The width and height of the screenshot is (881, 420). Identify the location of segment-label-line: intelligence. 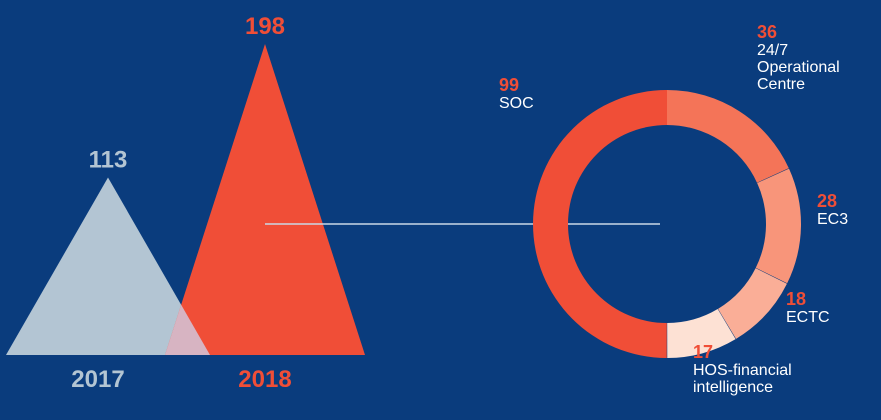
(733, 387).